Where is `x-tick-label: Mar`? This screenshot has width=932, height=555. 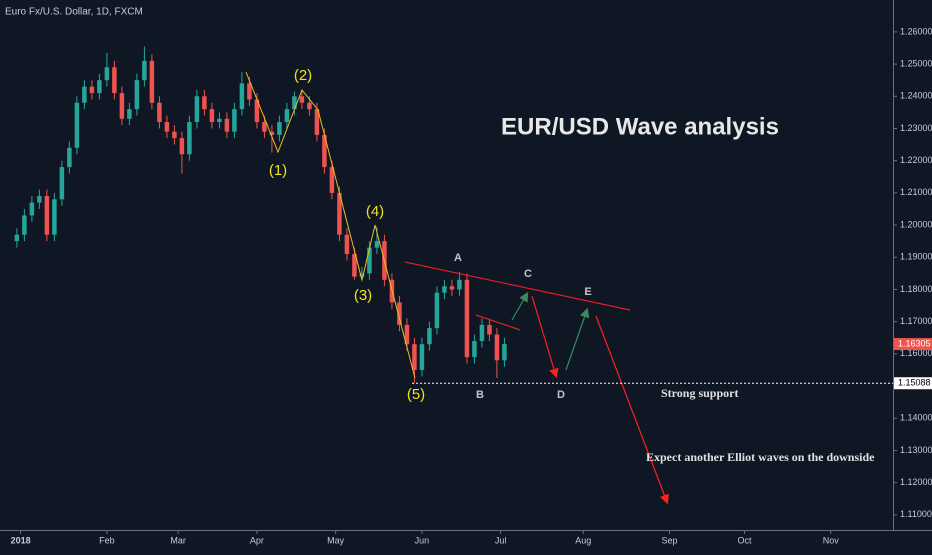 x-tick-label: Mar is located at coordinates (178, 540).